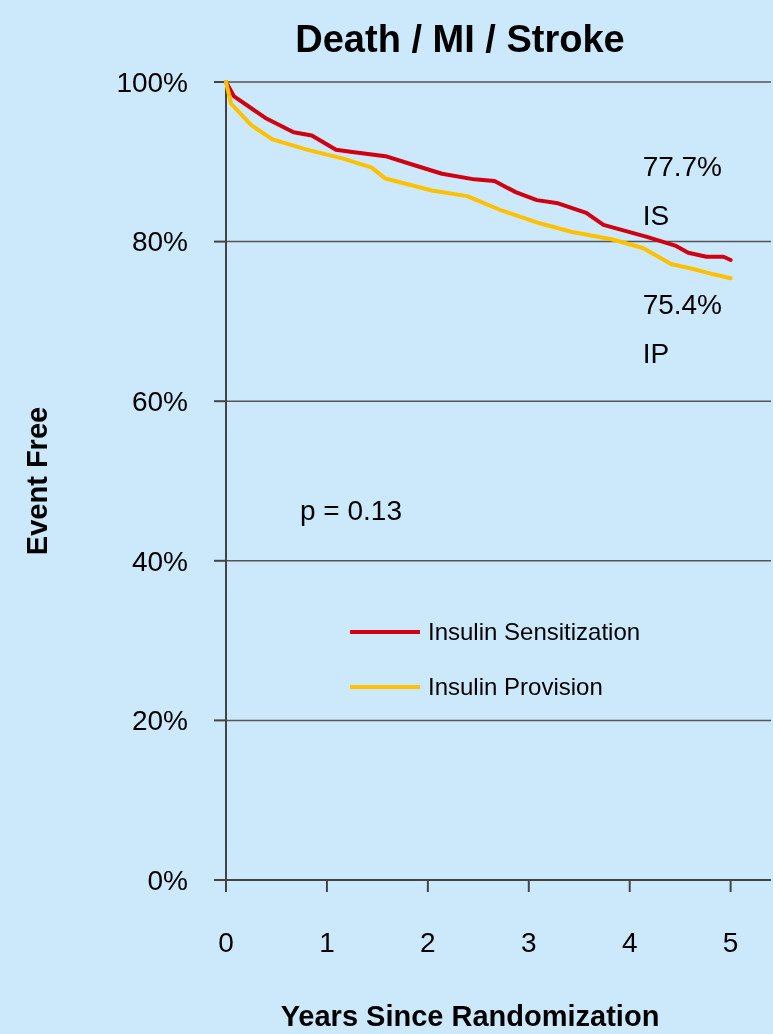  I want to click on annotation: 75.4% IP, so click(682, 329).